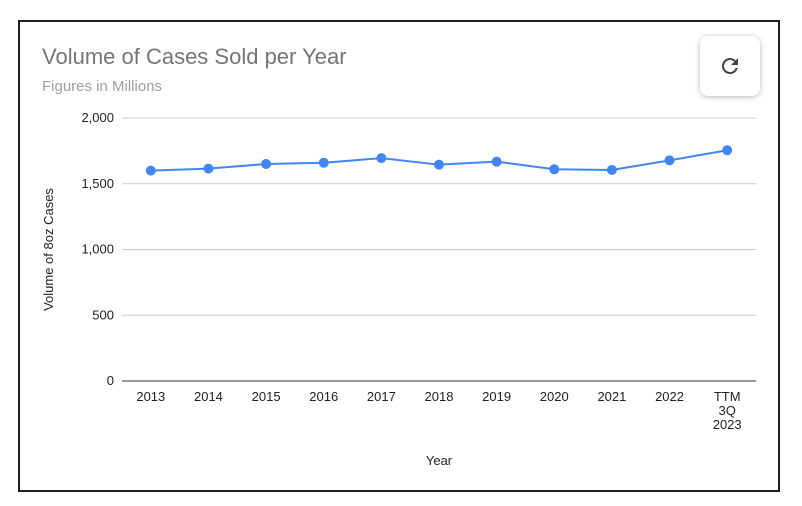 This screenshot has width=802, height=506. I want to click on x-tick-label: 2015, so click(266, 396).